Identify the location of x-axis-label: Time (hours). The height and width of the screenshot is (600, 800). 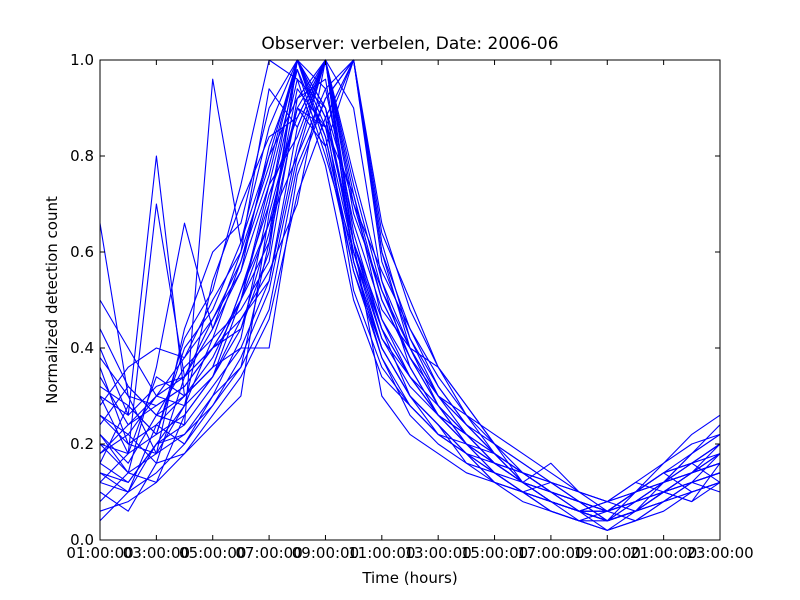
(410, 578).